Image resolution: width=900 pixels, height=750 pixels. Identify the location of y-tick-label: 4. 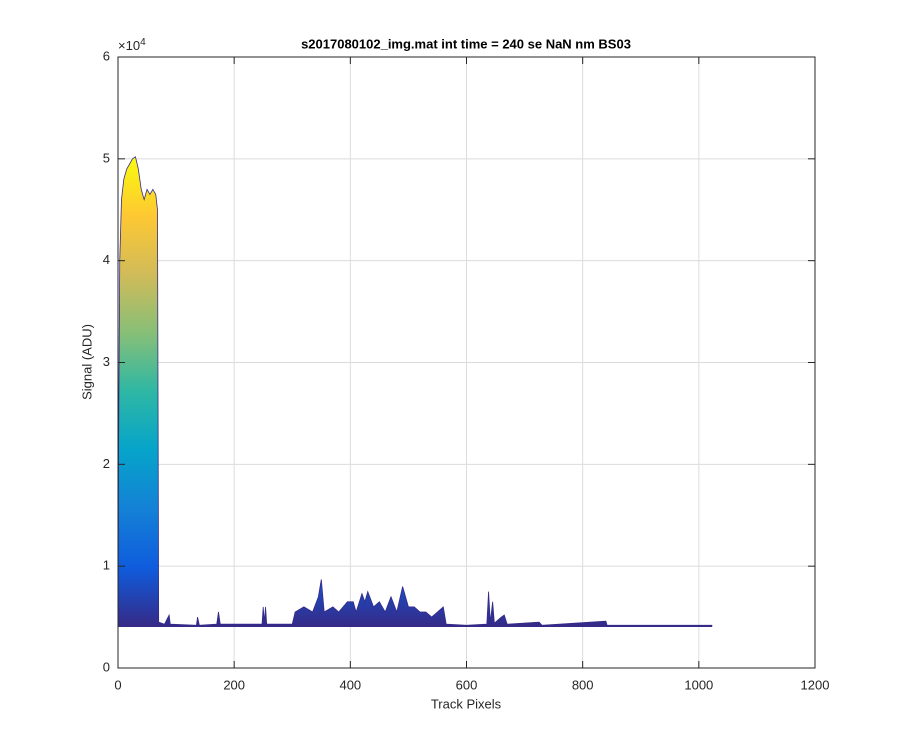
(106, 259).